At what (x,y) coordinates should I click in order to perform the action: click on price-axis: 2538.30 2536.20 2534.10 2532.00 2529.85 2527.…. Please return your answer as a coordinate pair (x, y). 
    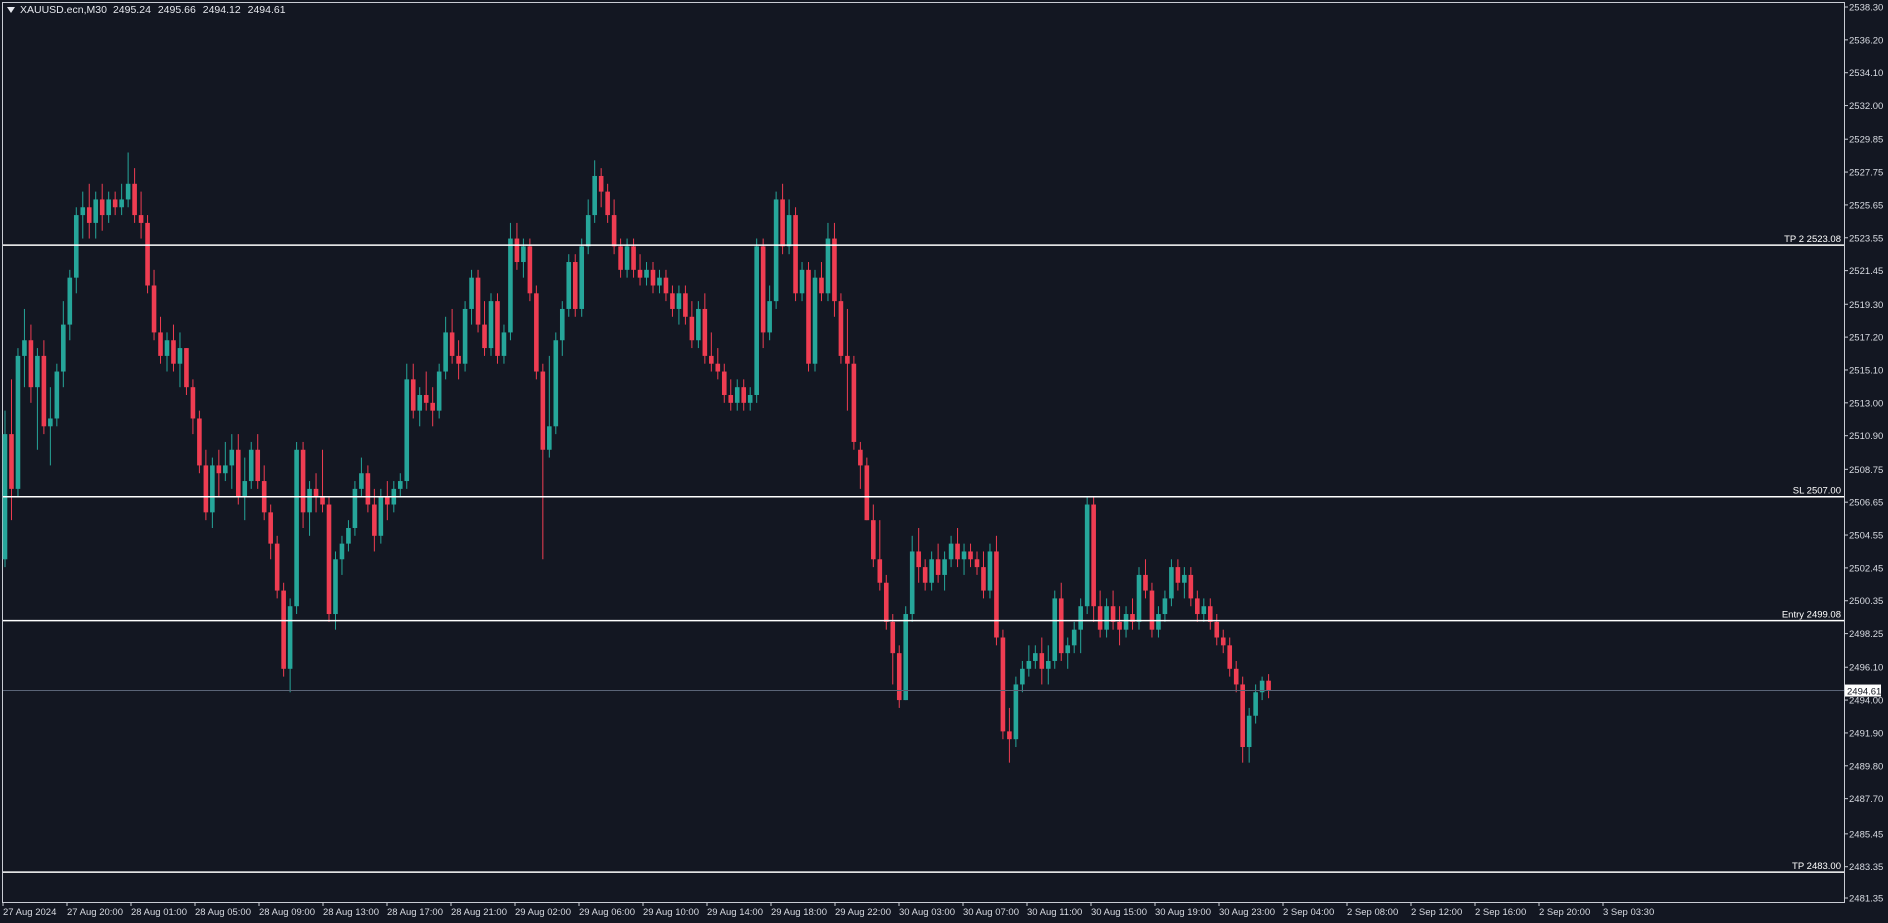
    Looking at the image, I should click on (1863, 454).